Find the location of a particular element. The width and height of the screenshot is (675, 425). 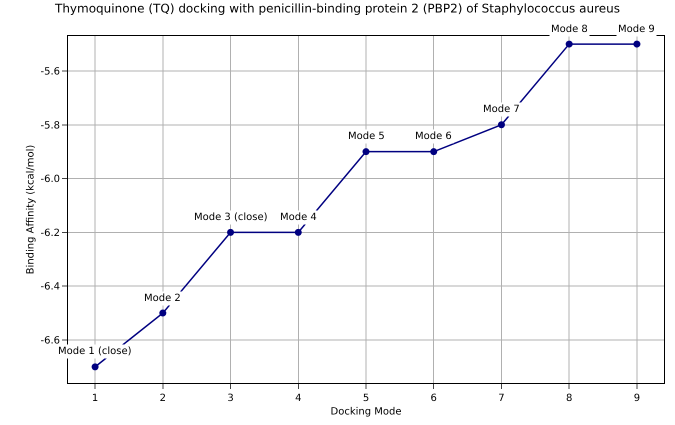

x-tick-label: 7 is located at coordinates (501, 398).